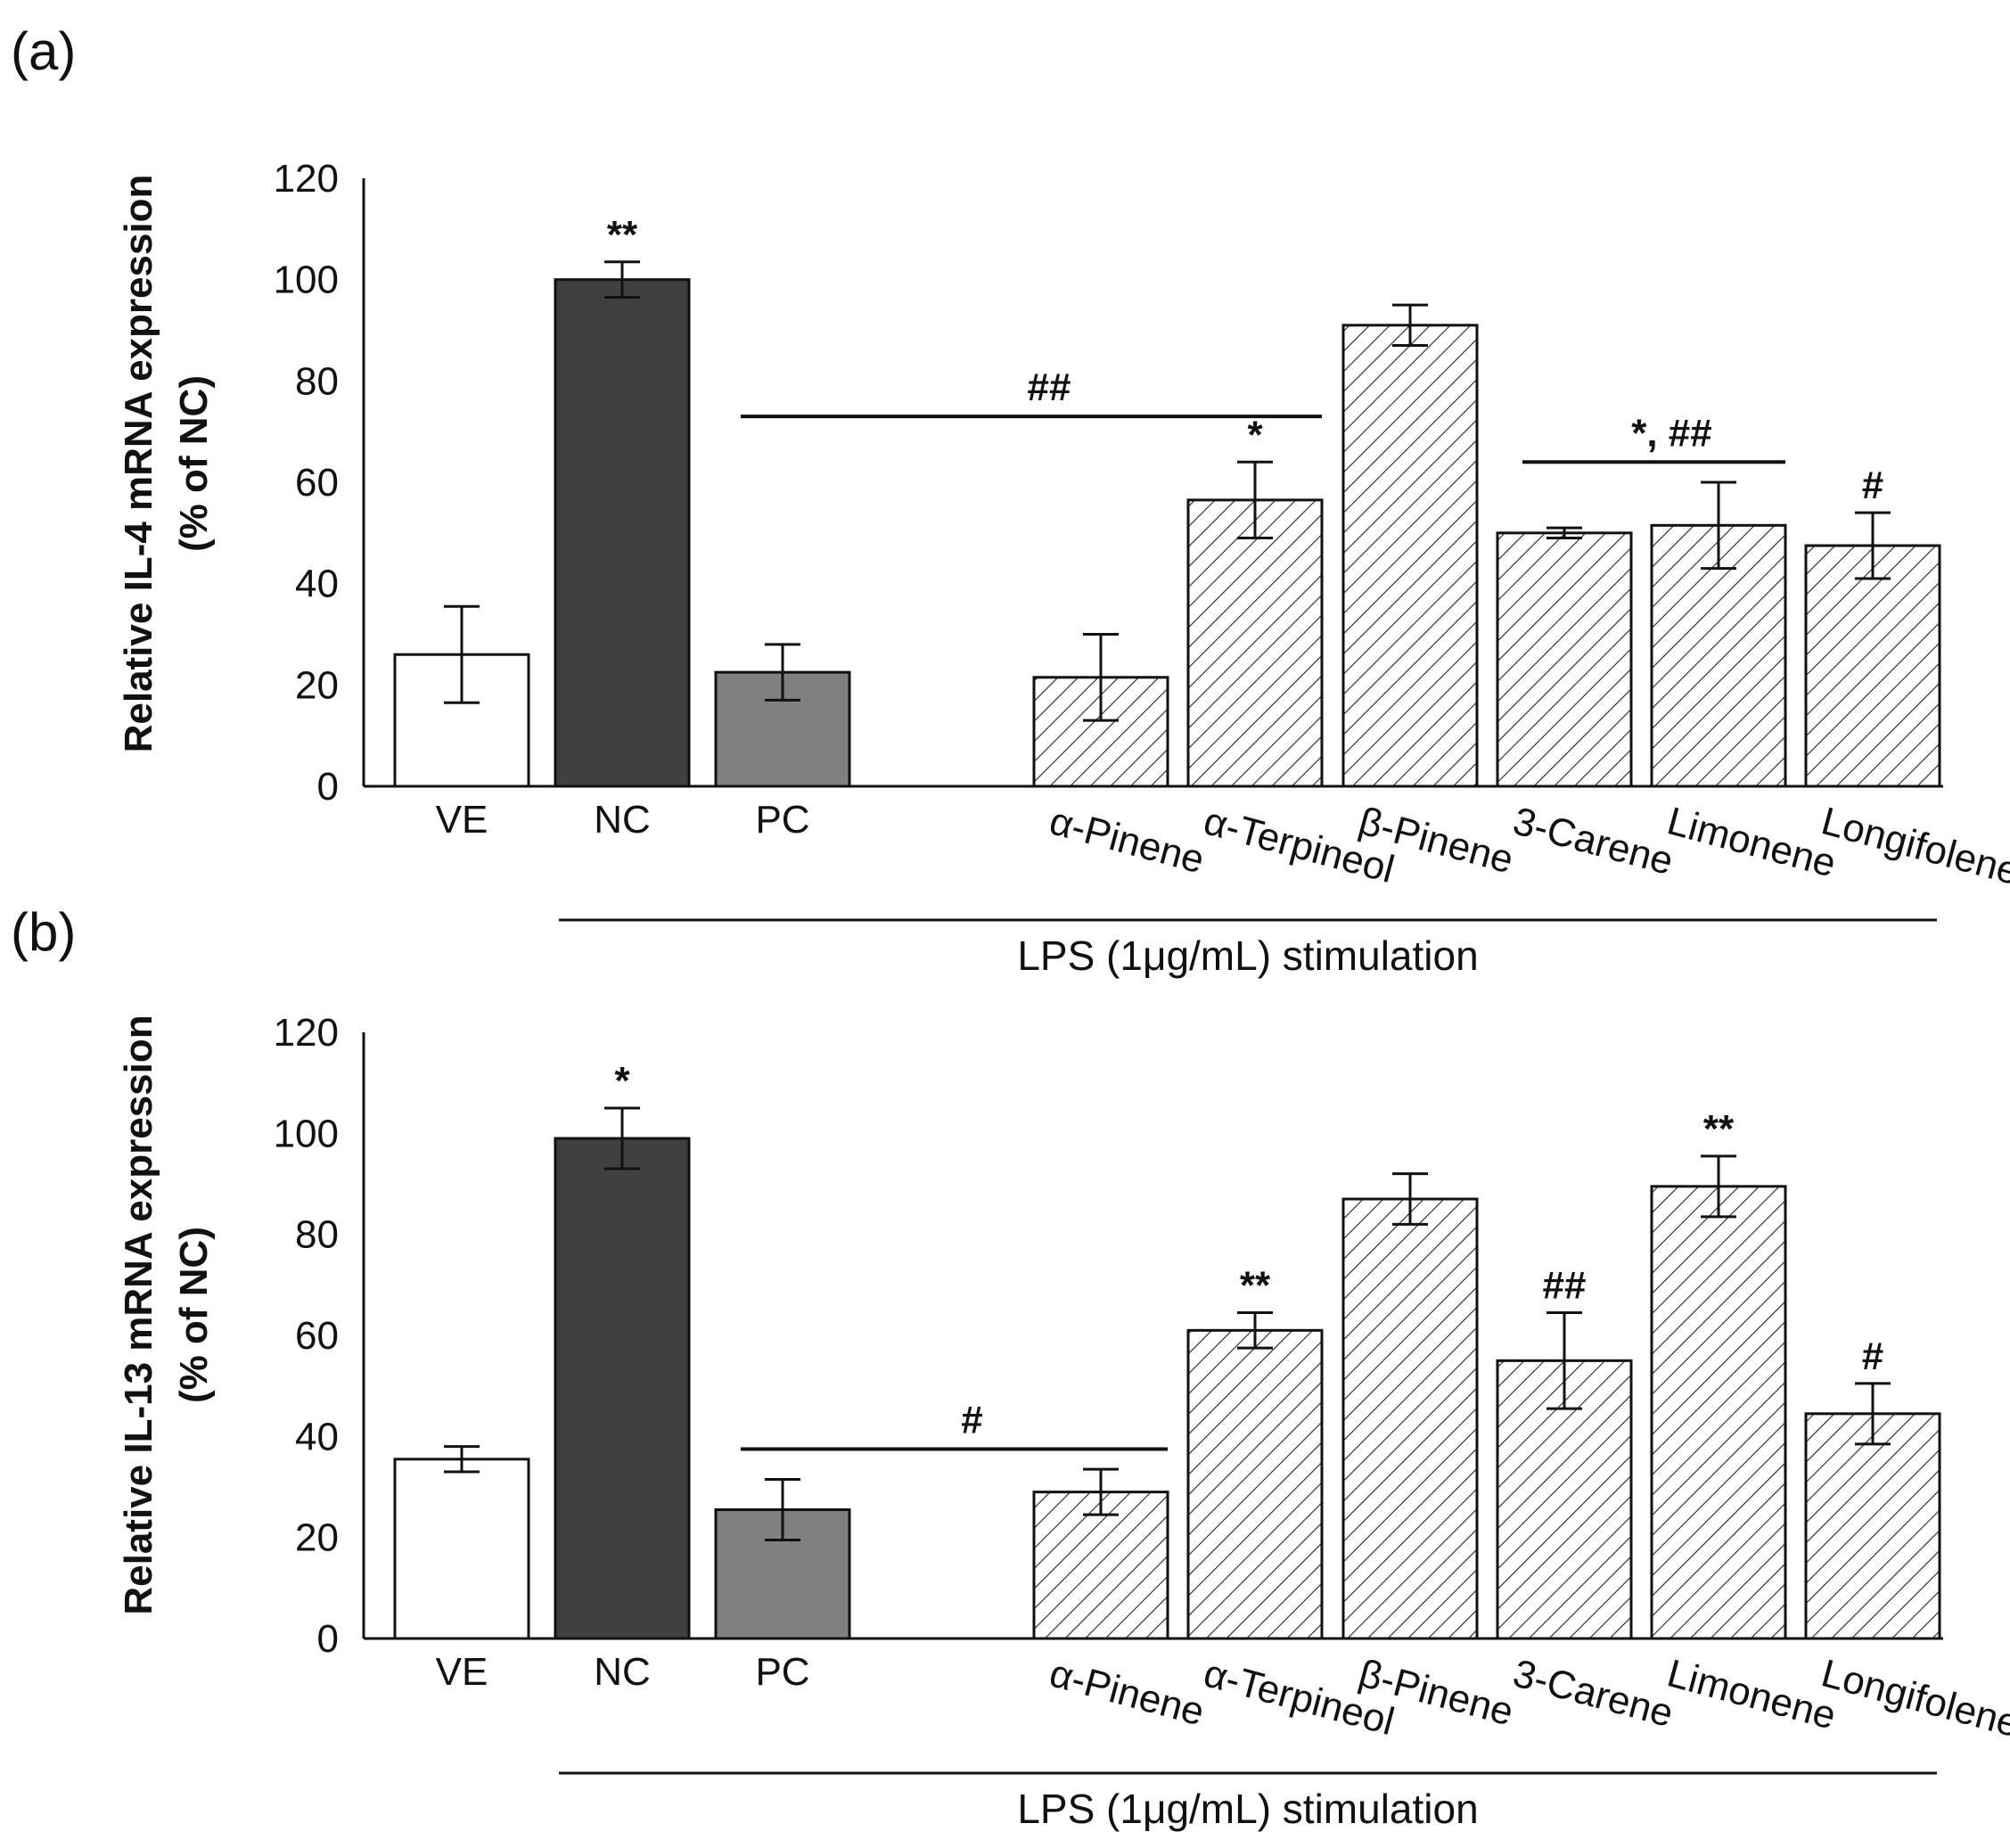 The height and width of the screenshot is (1848, 2010). I want to click on bar-ve, so click(461, 1549).